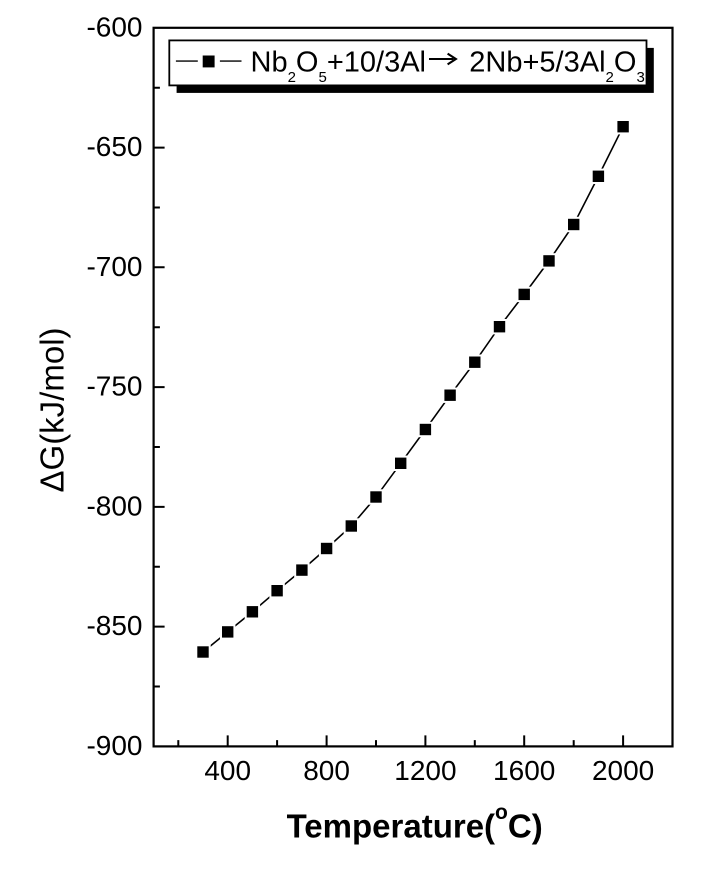 This screenshot has width=711, height=870. I want to click on svg-text: 2000, so click(623, 770).